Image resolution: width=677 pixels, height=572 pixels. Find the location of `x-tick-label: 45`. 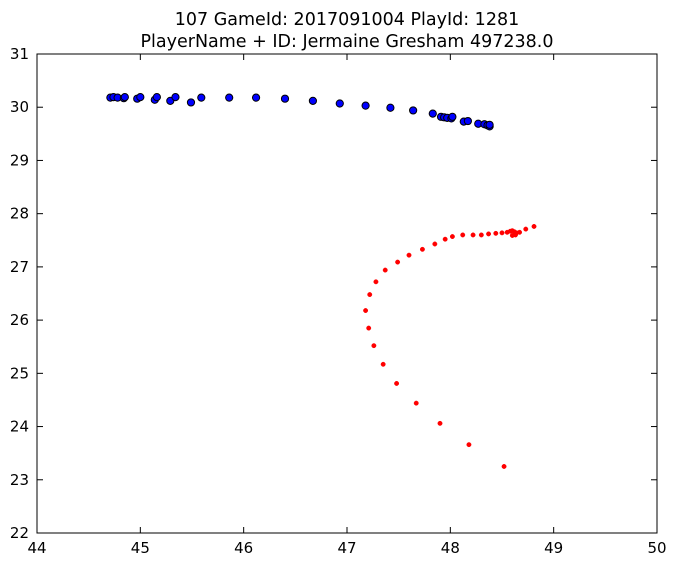

x-tick-label: 45 is located at coordinates (140, 548).